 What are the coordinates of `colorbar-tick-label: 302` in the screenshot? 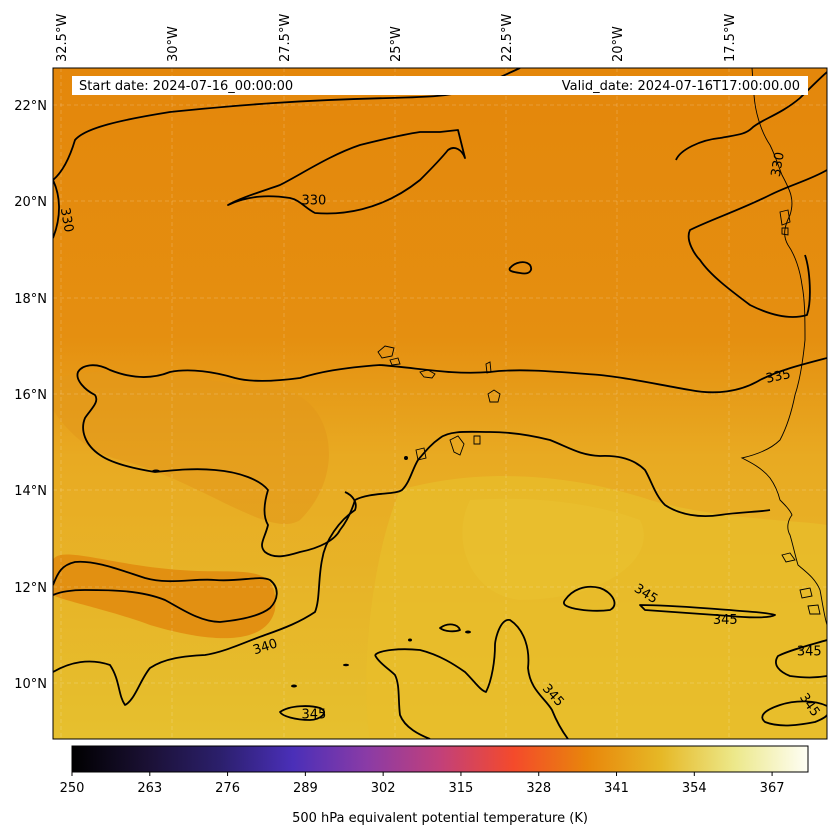 It's located at (383, 788).